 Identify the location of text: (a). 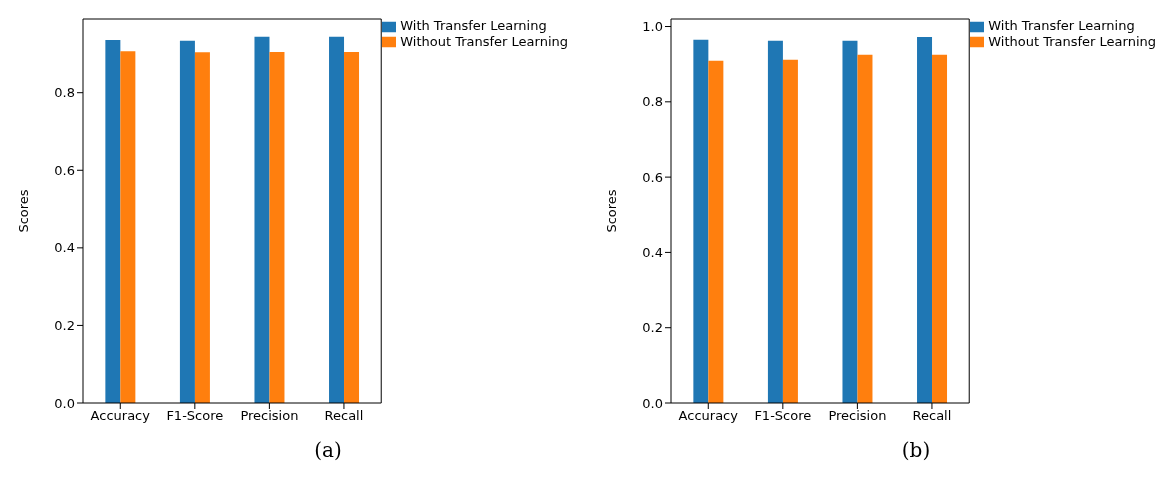
(328, 450).